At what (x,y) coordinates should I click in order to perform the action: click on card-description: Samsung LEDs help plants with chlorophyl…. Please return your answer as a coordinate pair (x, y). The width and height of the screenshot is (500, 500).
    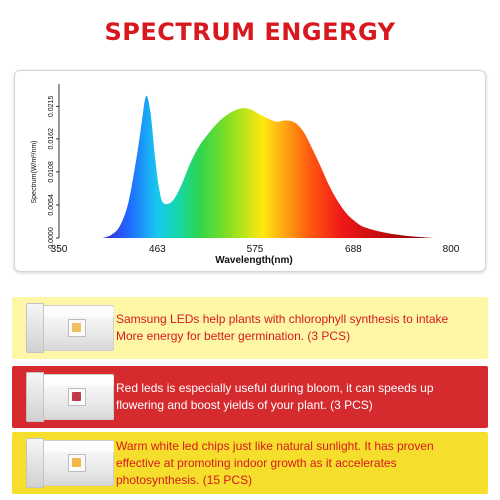
    Looking at the image, I should click on (282, 327).